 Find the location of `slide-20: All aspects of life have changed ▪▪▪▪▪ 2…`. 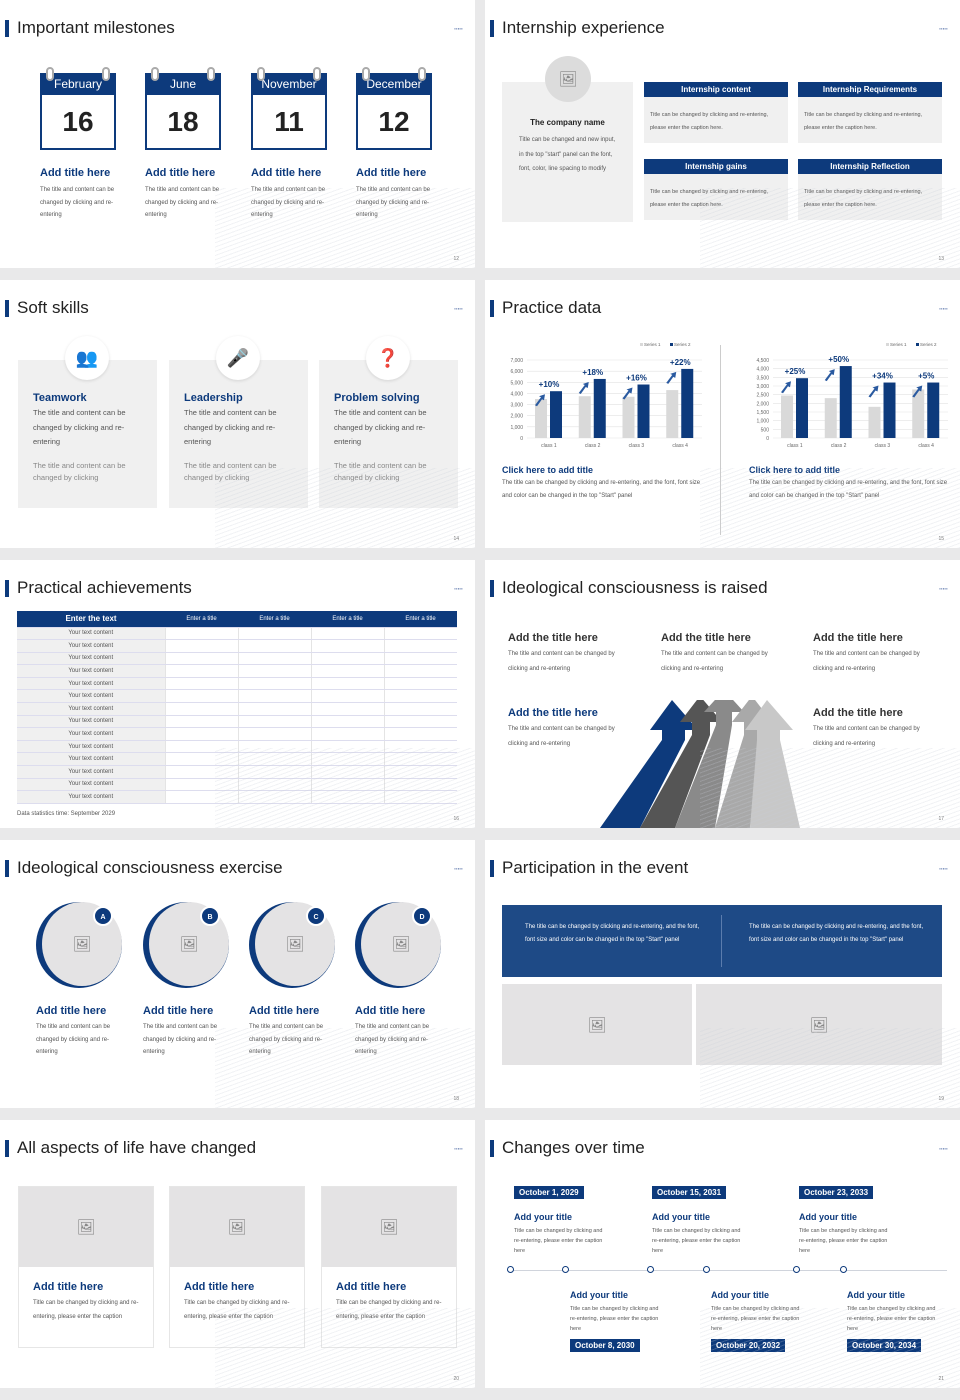

slide-20: All aspects of life have changed ▪▪▪▪▪ 2… is located at coordinates (237, 1254).